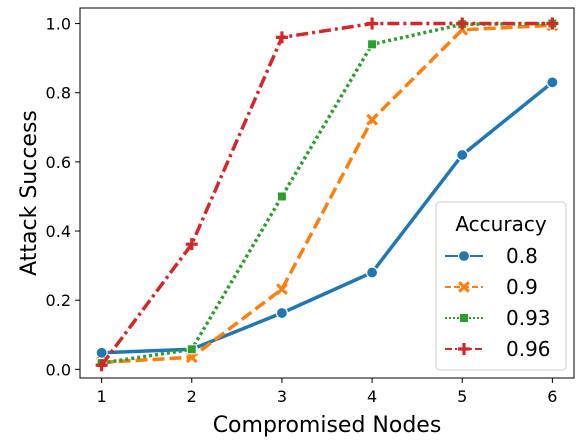 This screenshot has height=447, width=586. Describe the element at coordinates (522, 256) in the screenshot. I see `legend-label: 0.8` at that location.